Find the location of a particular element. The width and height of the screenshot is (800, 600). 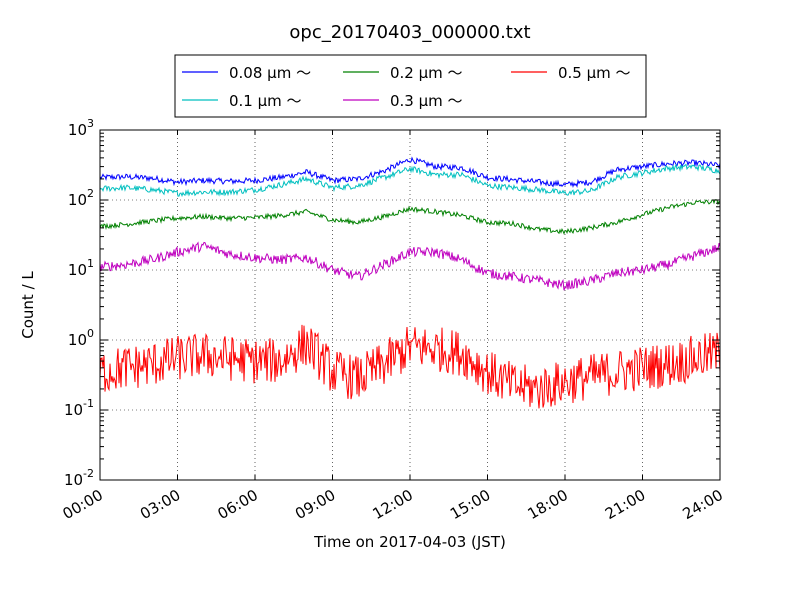

x-tick-label: 21:00 is located at coordinates (625, 504).